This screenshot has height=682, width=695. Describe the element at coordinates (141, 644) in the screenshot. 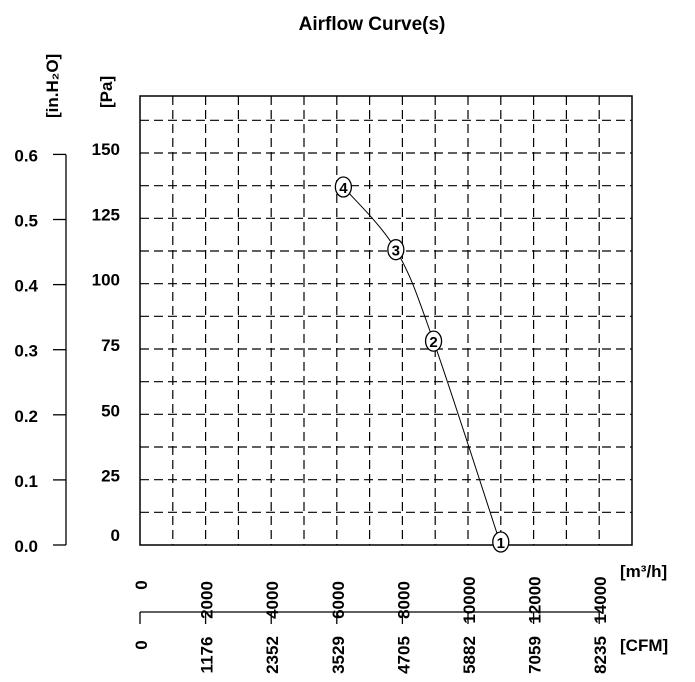

I see `x-tick-label-secondary: 0` at that location.